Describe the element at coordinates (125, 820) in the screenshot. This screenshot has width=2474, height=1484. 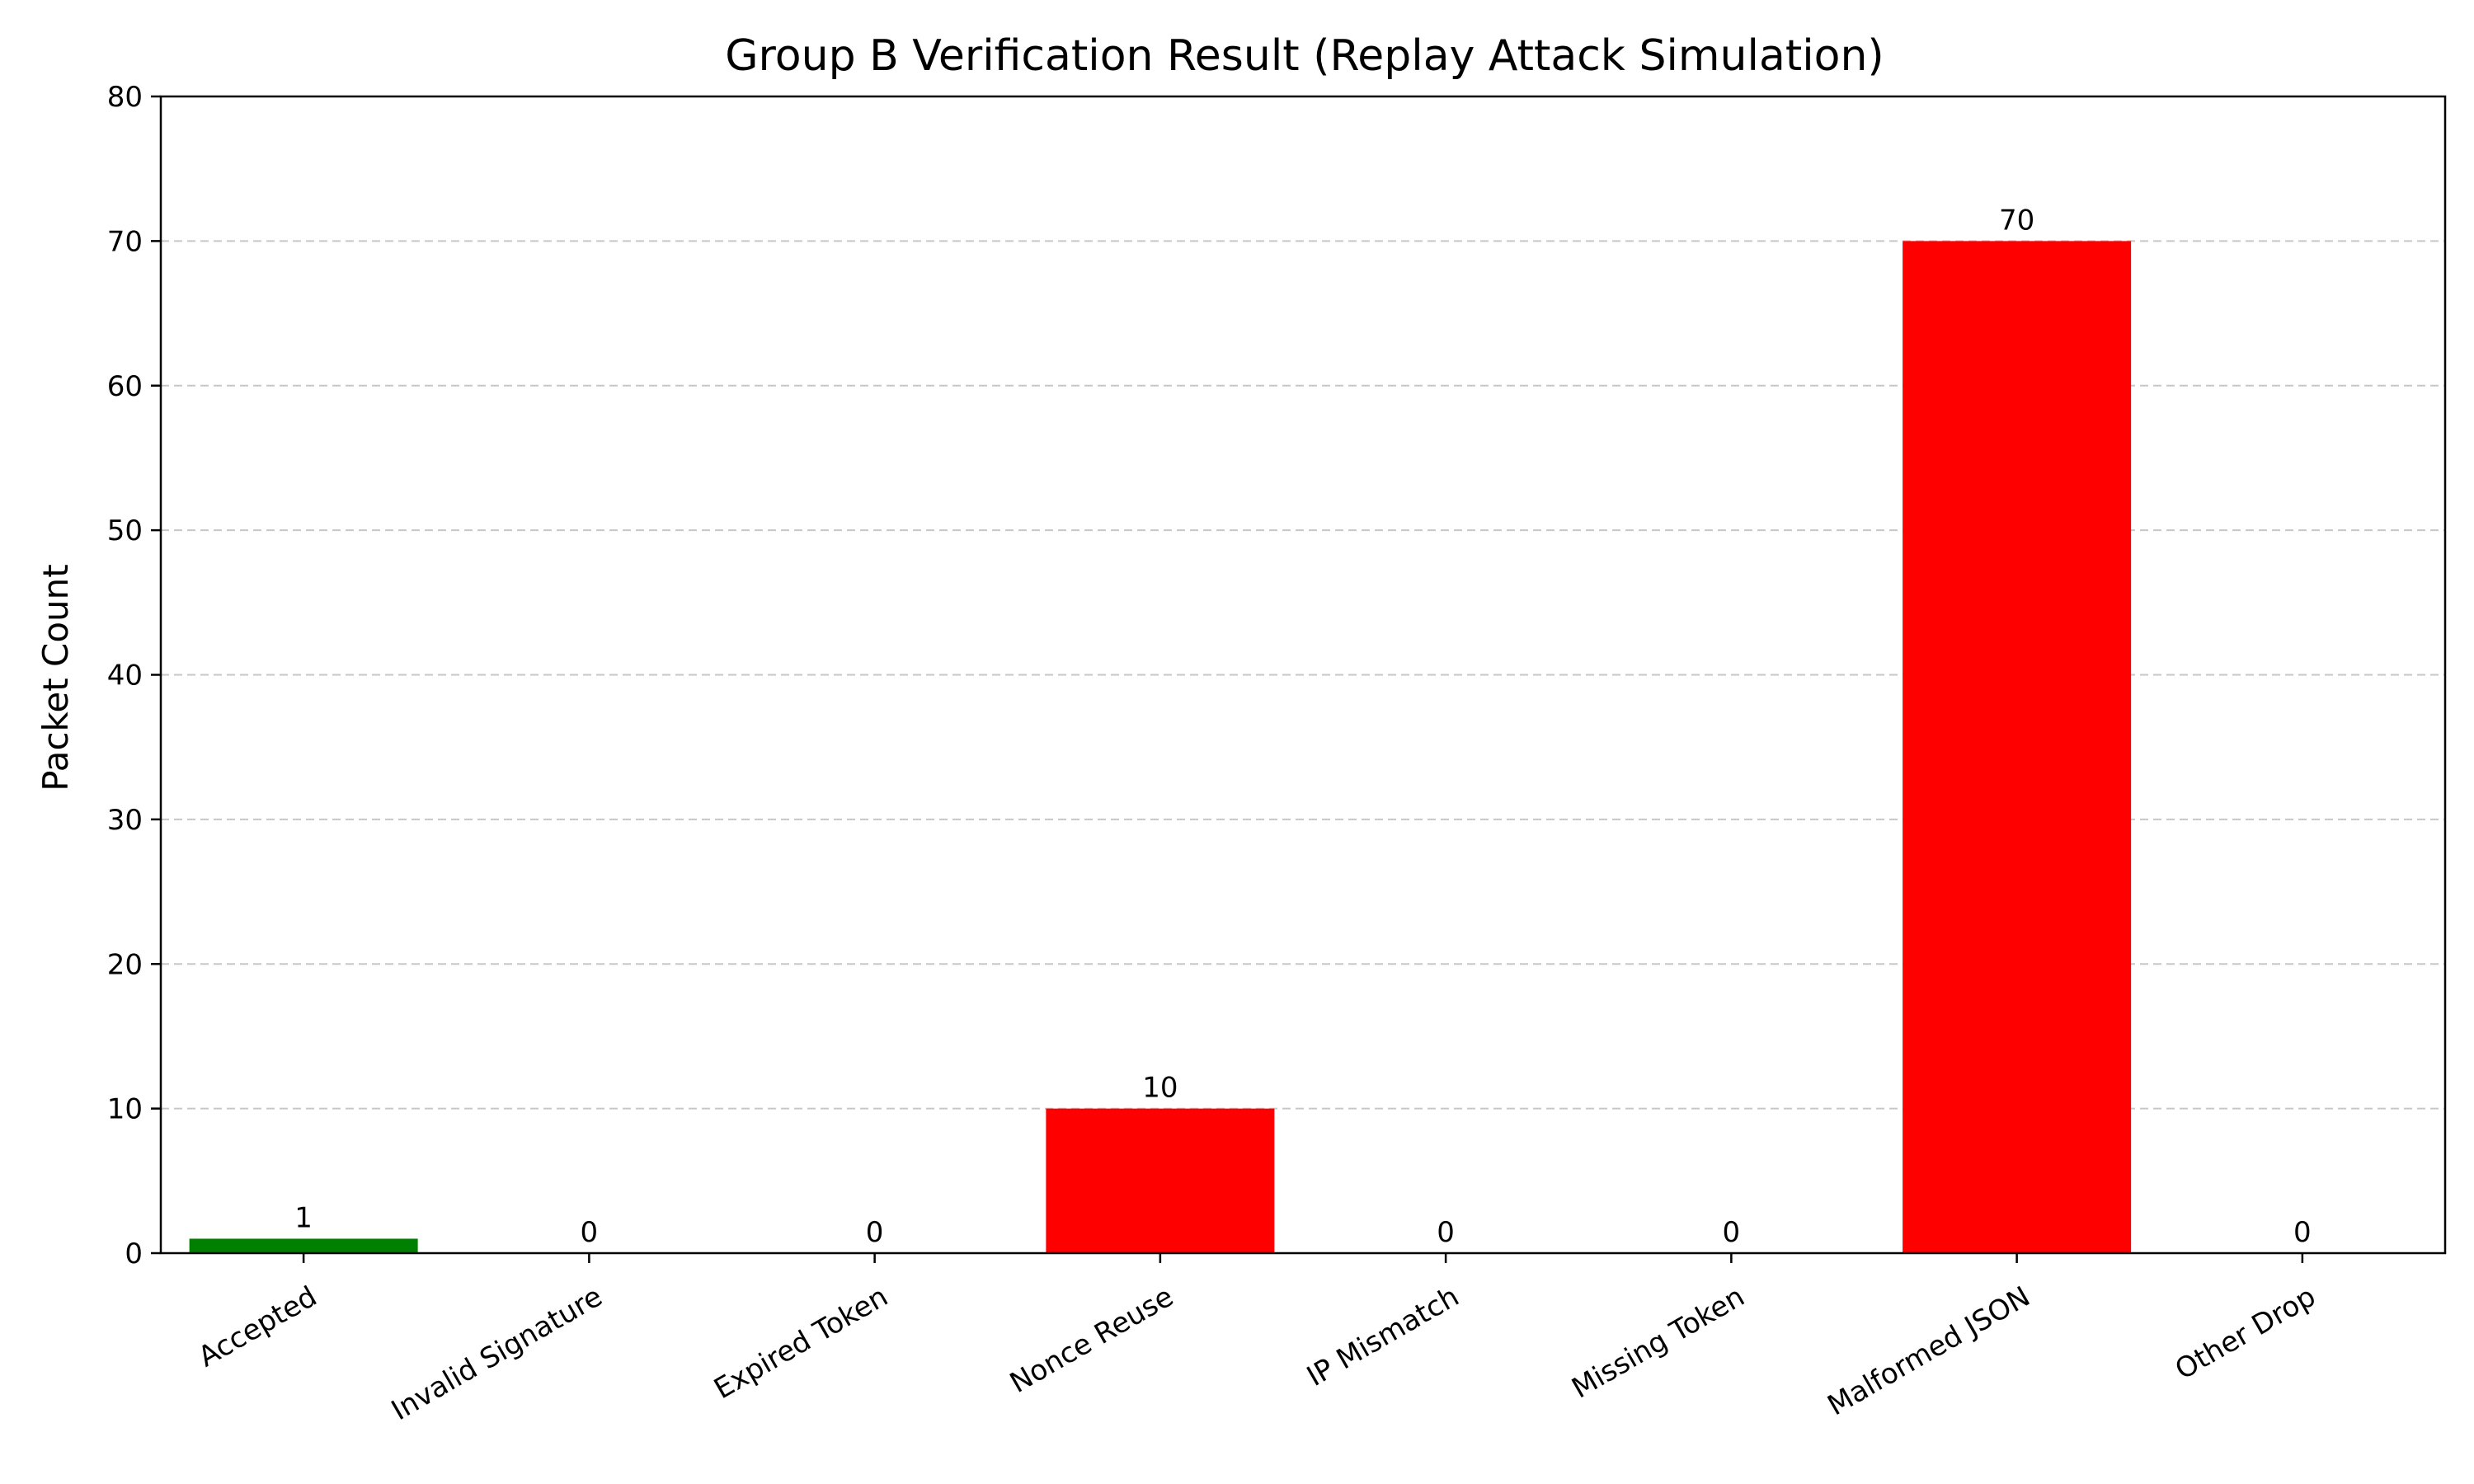
I see `y-tick-label: 30` at that location.